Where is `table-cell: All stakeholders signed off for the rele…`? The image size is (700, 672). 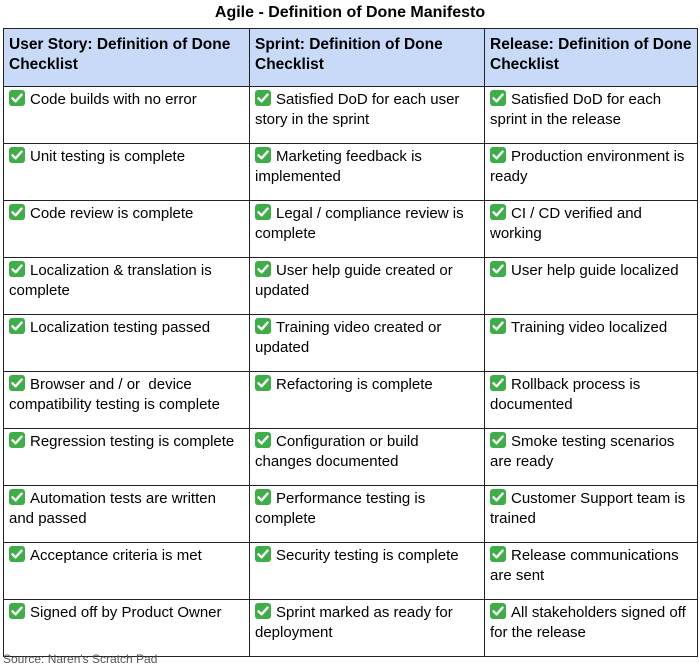 table-cell: All stakeholders signed off for the rele… is located at coordinates (591, 628).